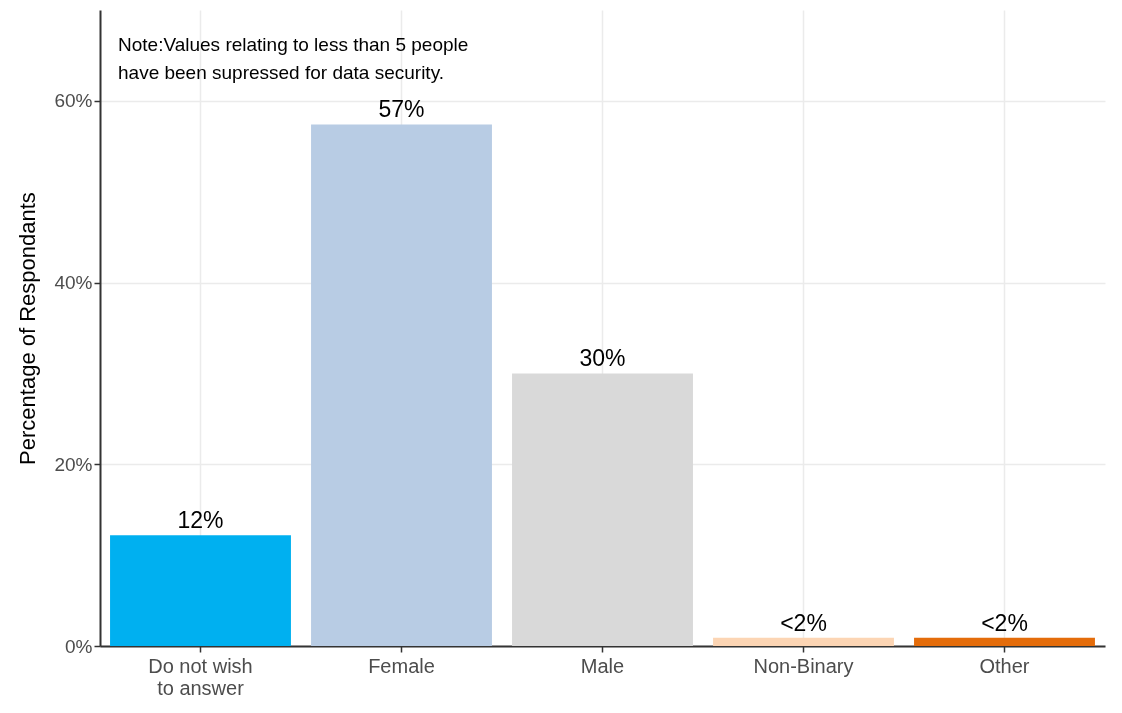  I want to click on x-tick-label: Non-Binary, so click(803, 665).